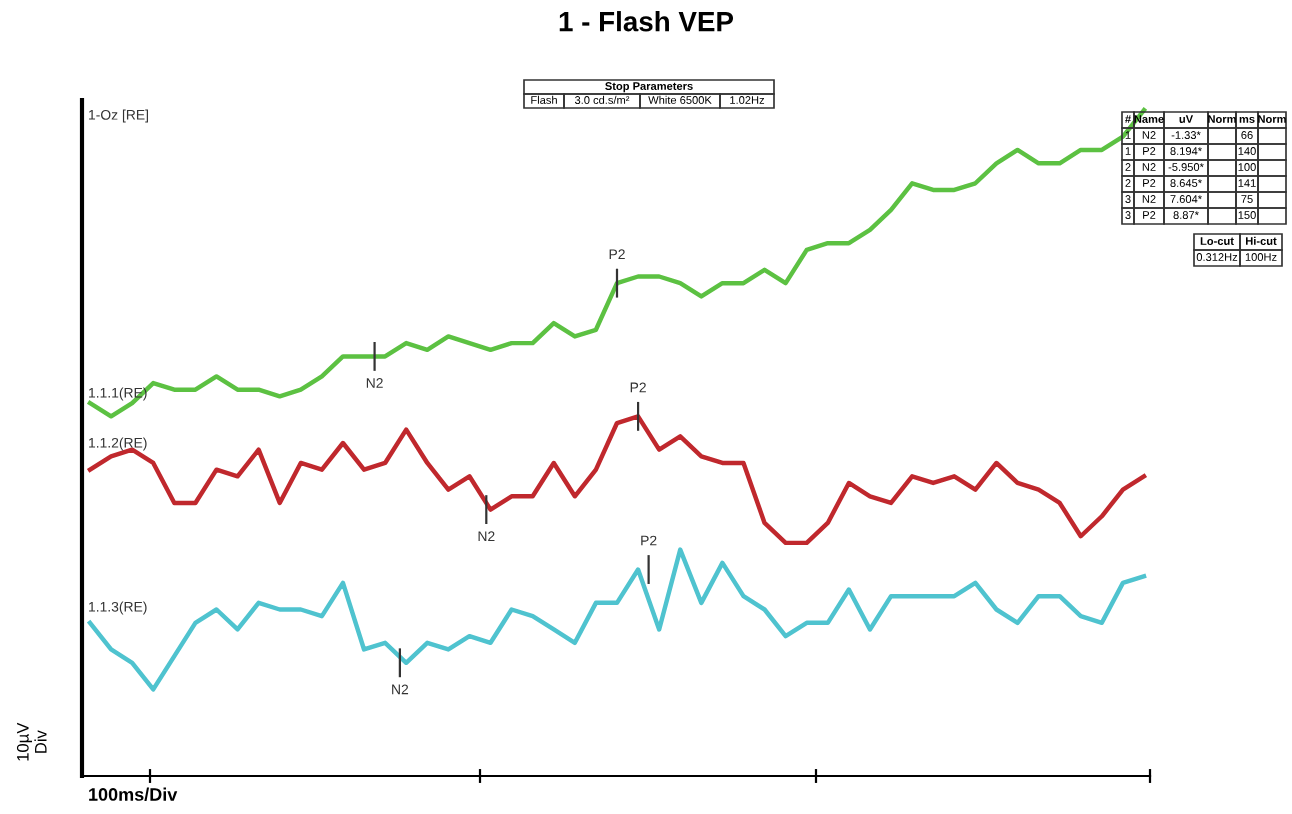  What do you see at coordinates (31, 741) in the screenshot?
I see `y-axis-title: 10µV Div` at bounding box center [31, 741].